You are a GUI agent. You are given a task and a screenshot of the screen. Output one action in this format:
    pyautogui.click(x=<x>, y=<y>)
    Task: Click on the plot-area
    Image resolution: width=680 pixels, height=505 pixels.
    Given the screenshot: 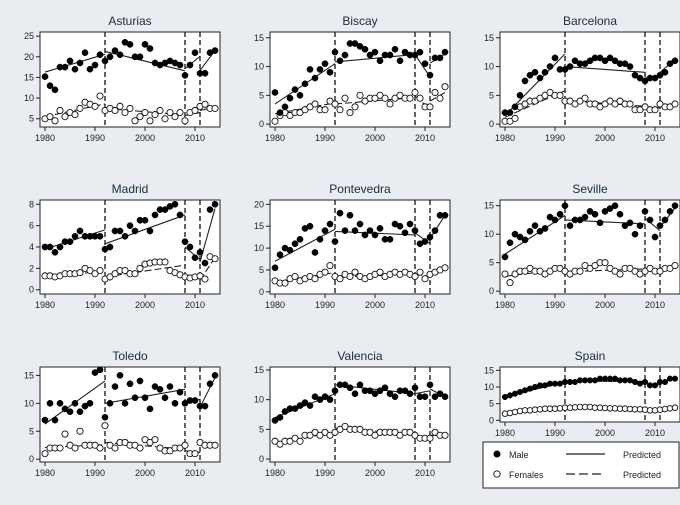 What is the action you would take?
    pyautogui.click(x=590, y=394)
    